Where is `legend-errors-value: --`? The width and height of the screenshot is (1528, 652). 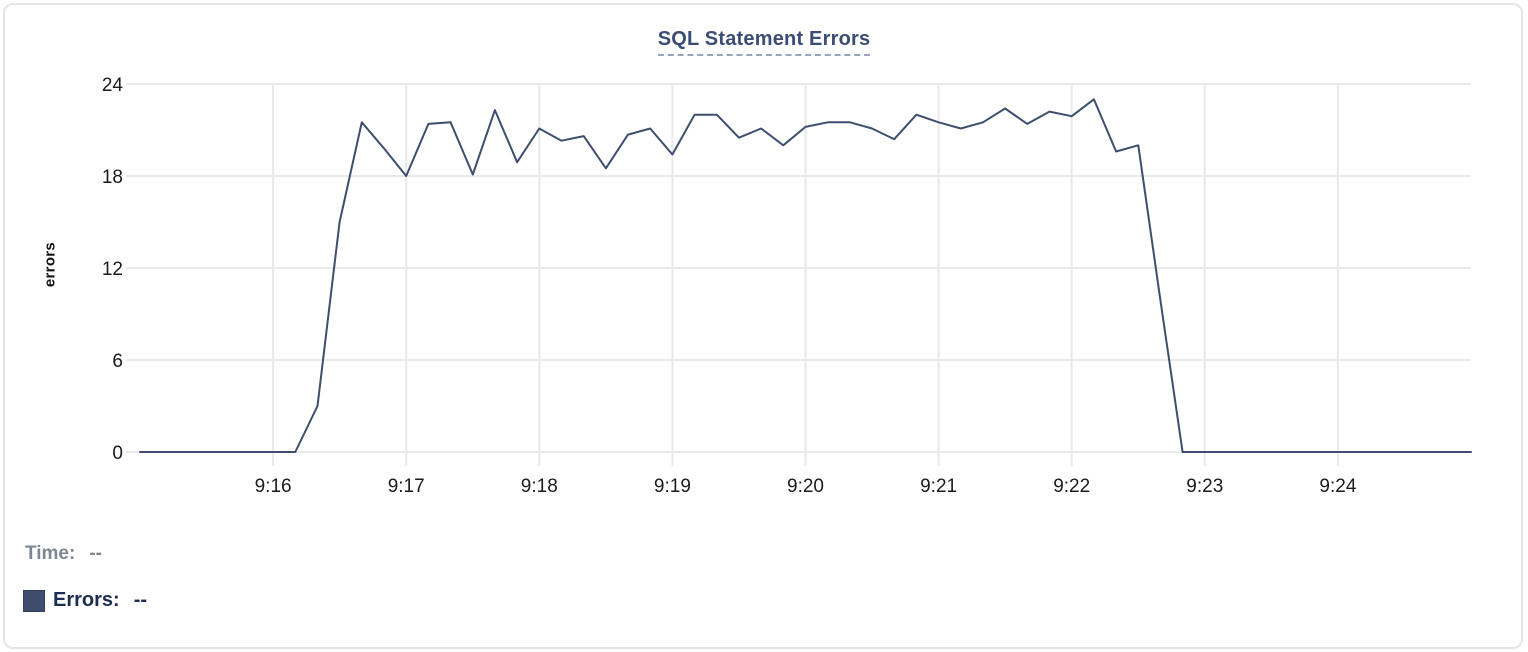 legend-errors-value: -- is located at coordinates (140, 600).